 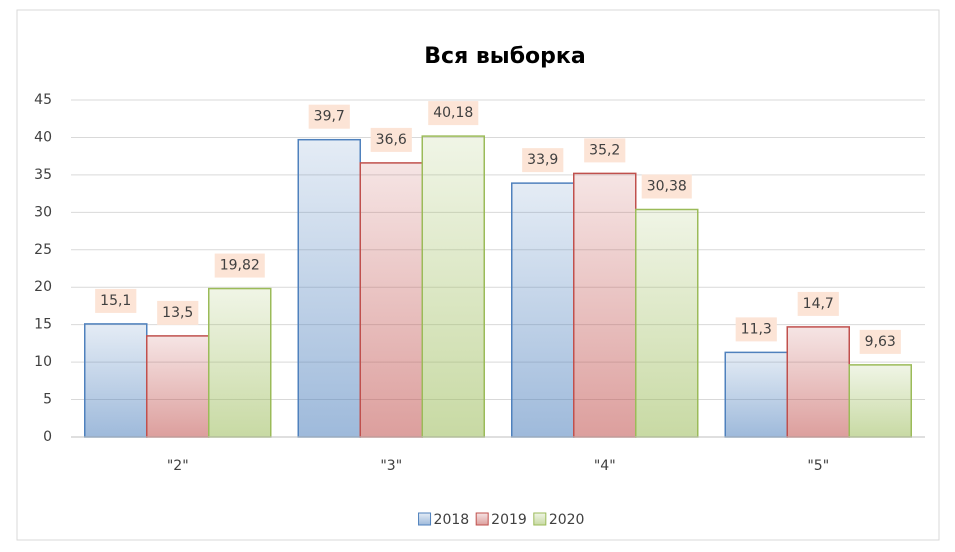 I want to click on y-tick-label: 15, so click(x=43, y=325).